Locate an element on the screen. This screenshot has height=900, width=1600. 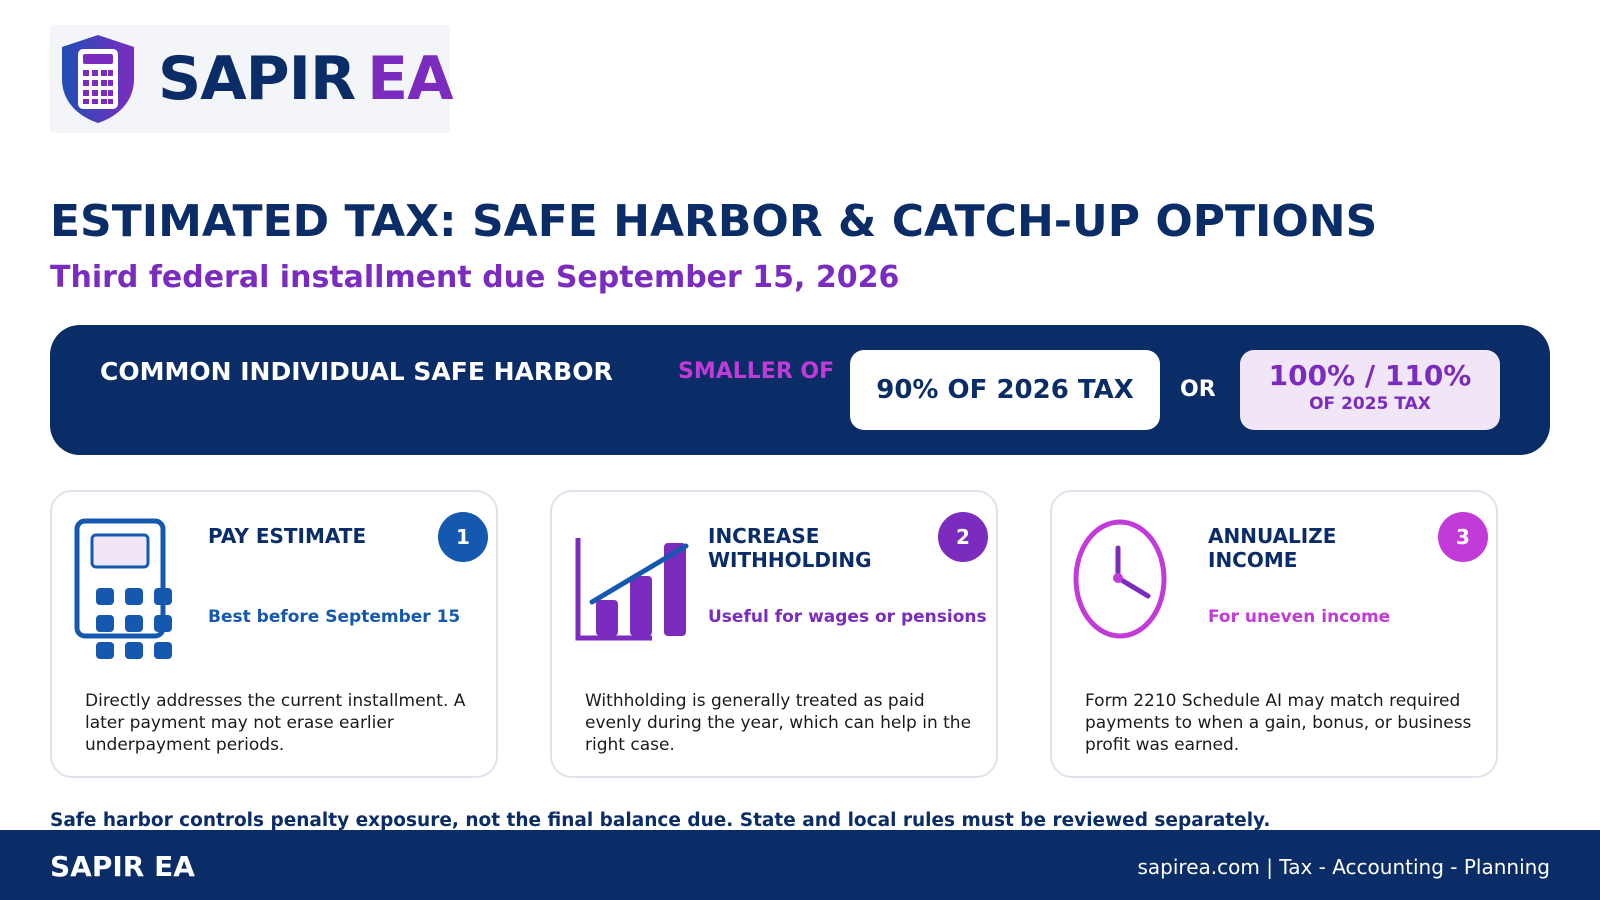
option-b-pill: 100% / 110% OF 2025 TAX is located at coordinates (1370, 390).